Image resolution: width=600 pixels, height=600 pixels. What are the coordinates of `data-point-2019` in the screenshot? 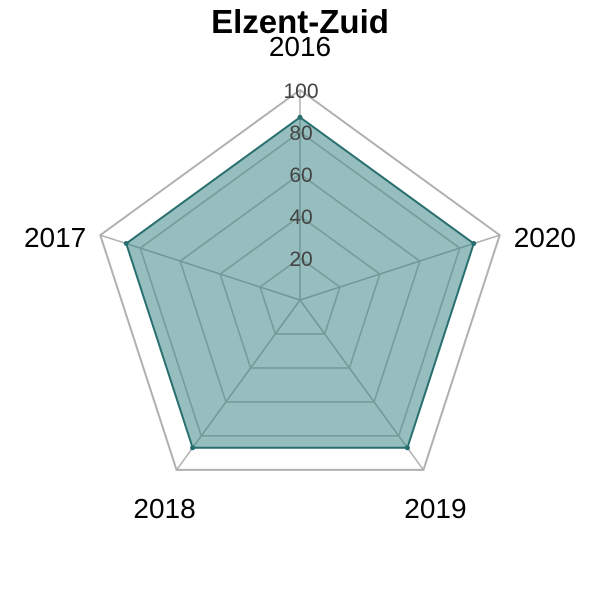 It's located at (407, 448).